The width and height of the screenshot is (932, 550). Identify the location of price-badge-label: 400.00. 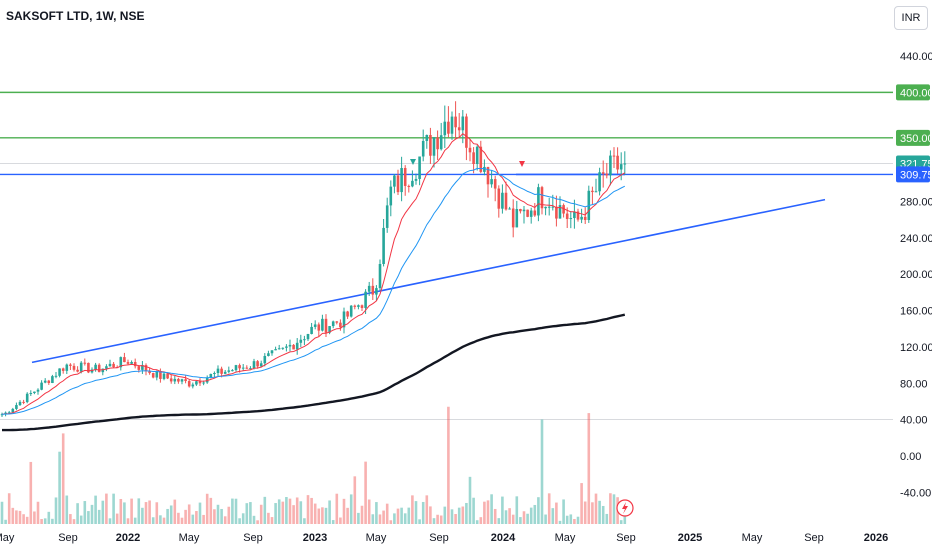
(916, 93).